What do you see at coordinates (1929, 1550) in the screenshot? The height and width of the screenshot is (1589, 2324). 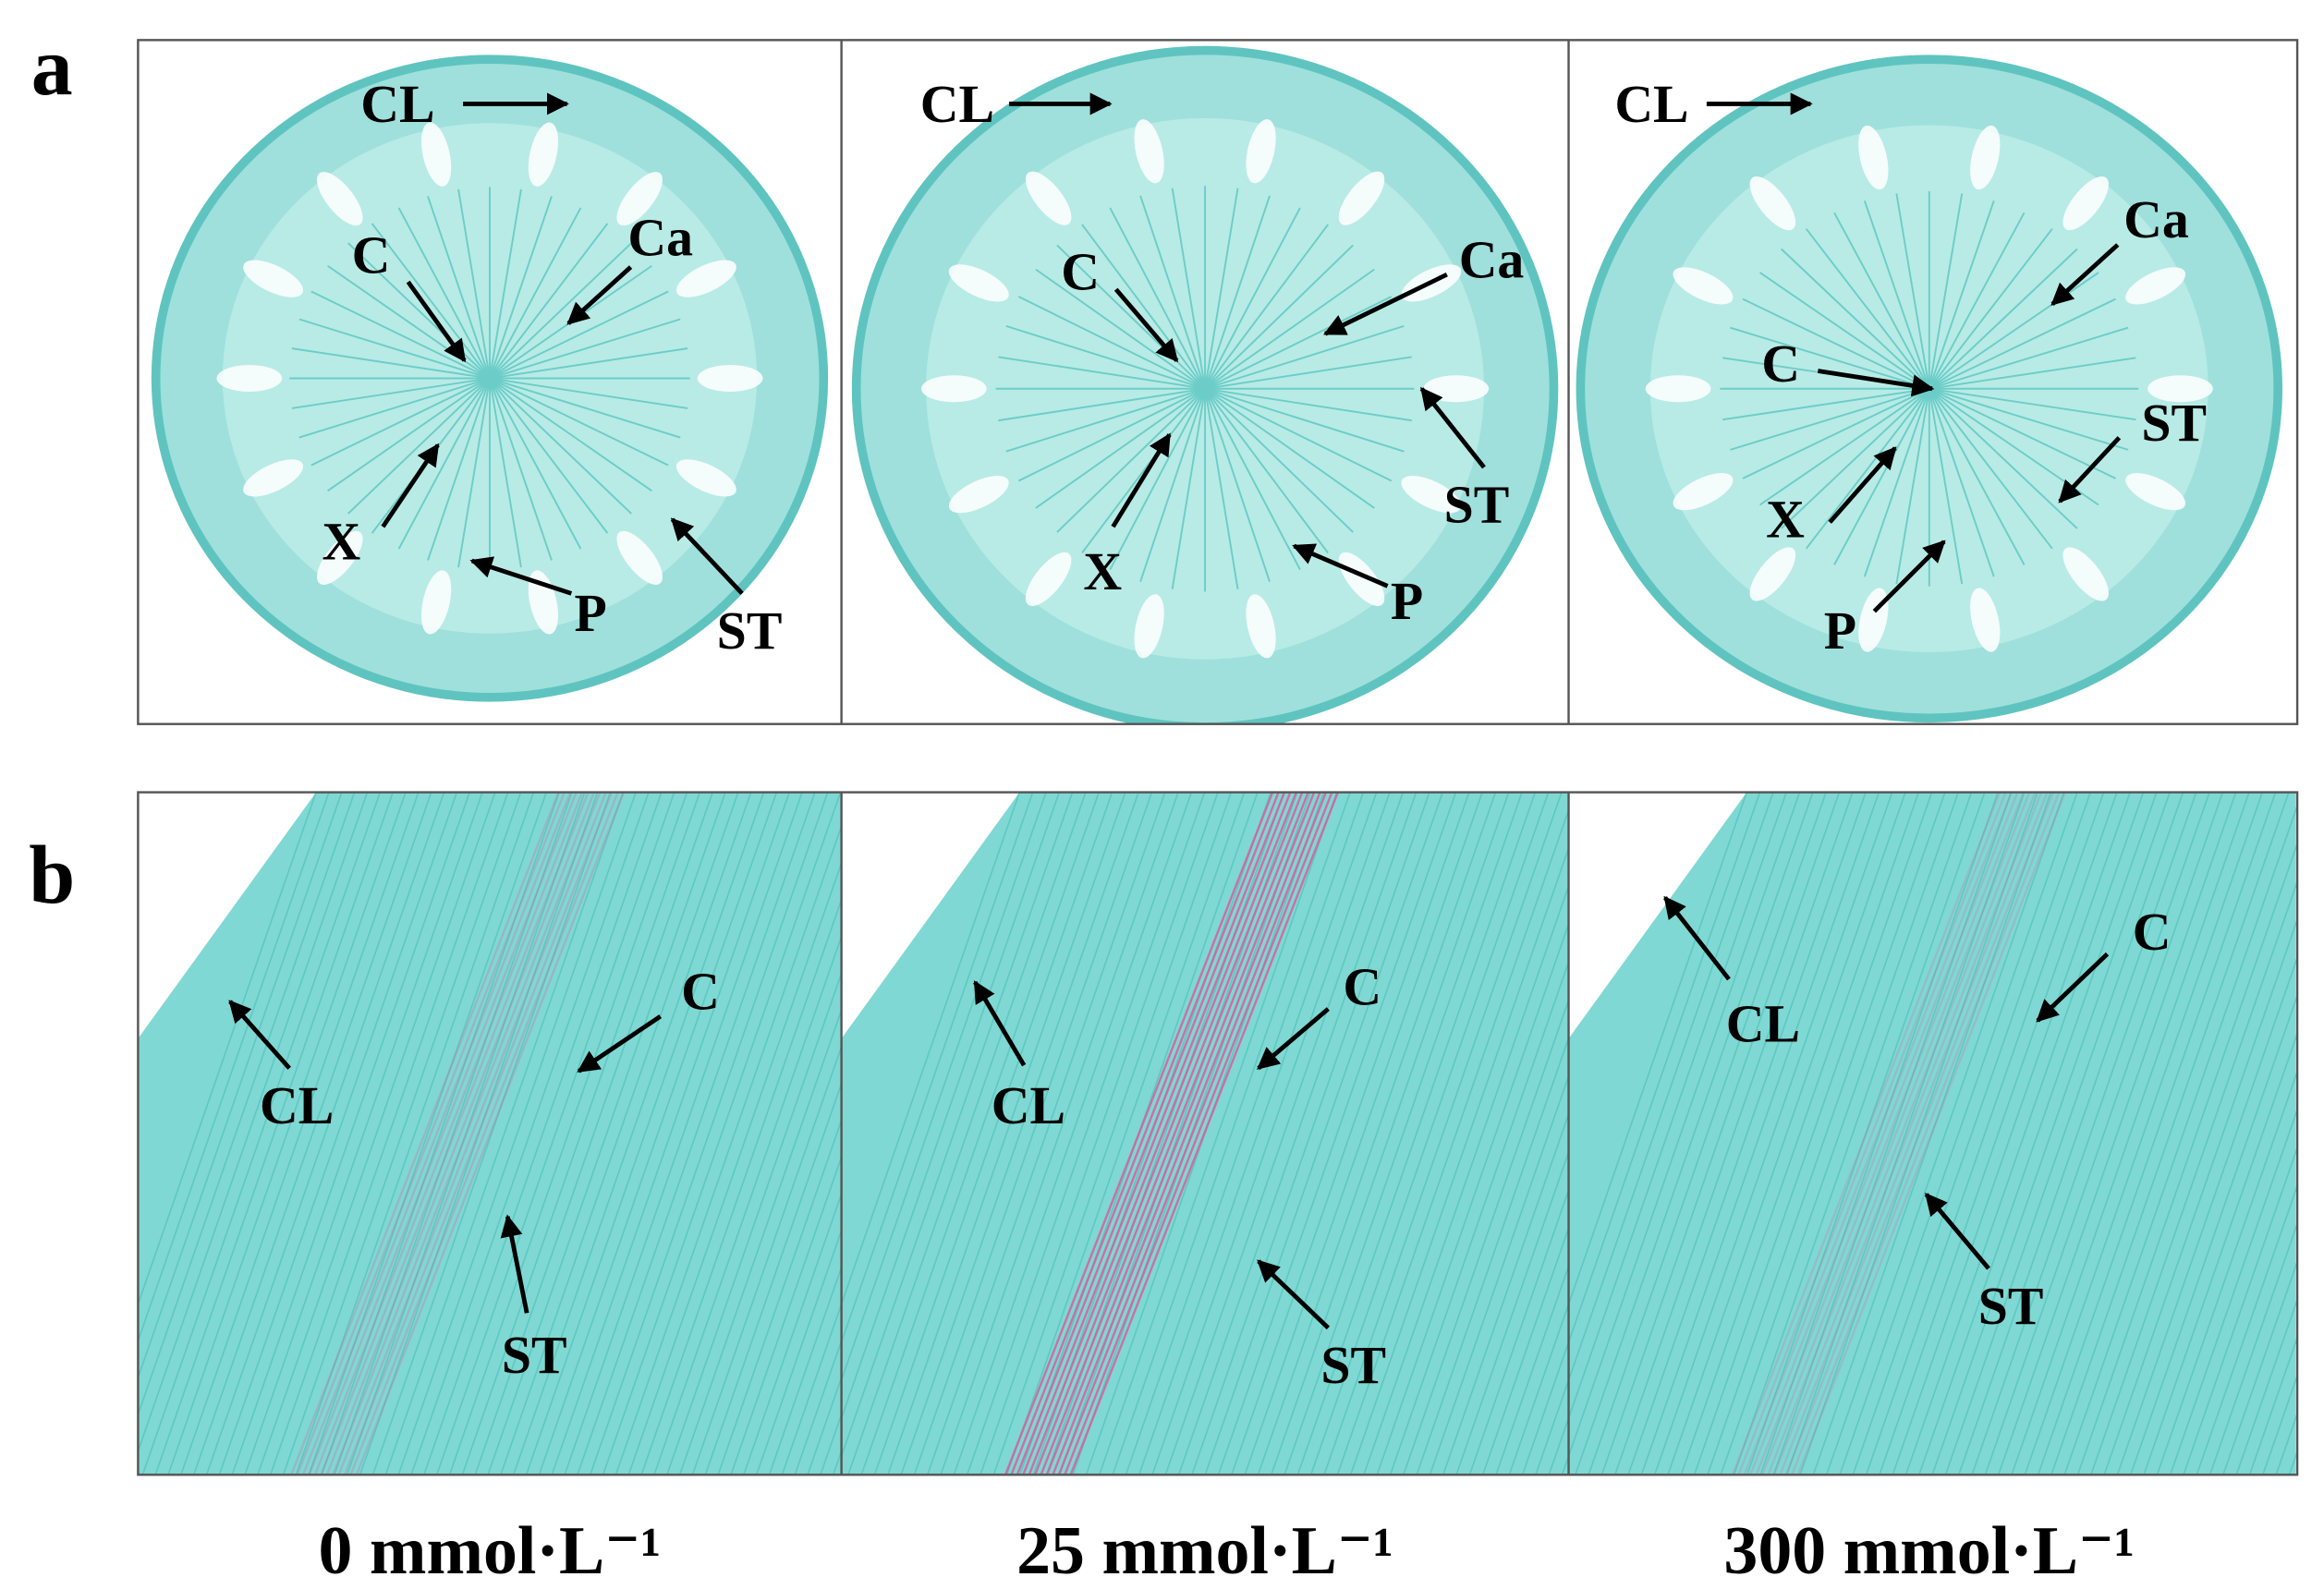 I see `column-label: 300 mmol·L⁻¹` at bounding box center [1929, 1550].